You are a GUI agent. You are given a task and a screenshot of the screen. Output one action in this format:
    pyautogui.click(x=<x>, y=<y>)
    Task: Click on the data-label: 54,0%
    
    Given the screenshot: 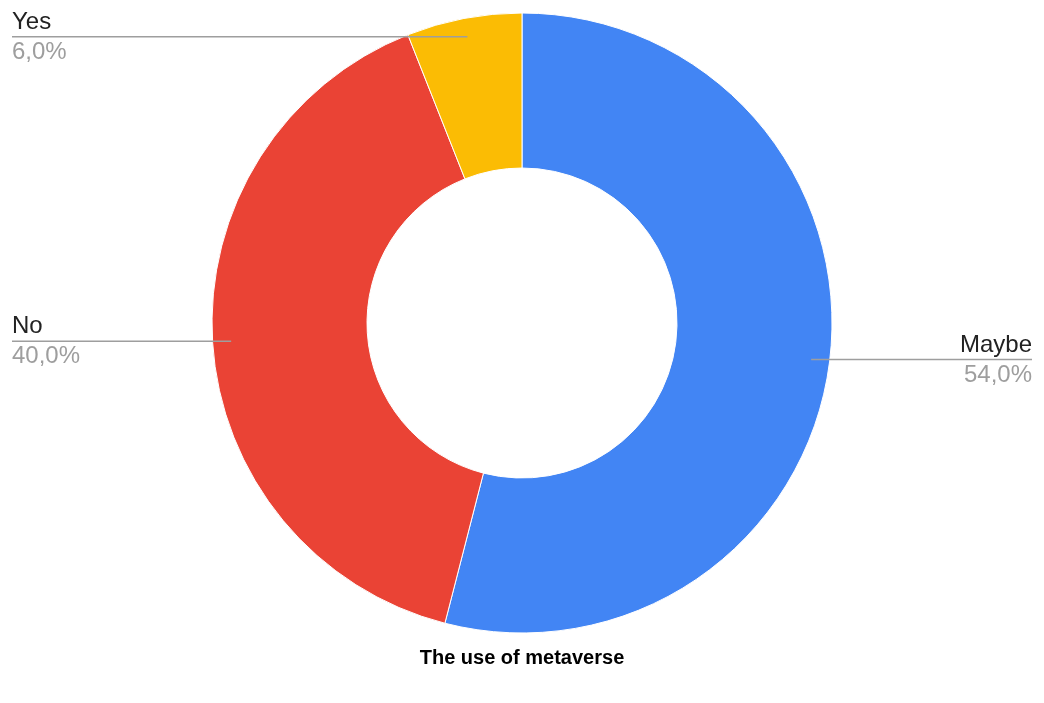 What is the action you would take?
    pyautogui.click(x=997, y=373)
    